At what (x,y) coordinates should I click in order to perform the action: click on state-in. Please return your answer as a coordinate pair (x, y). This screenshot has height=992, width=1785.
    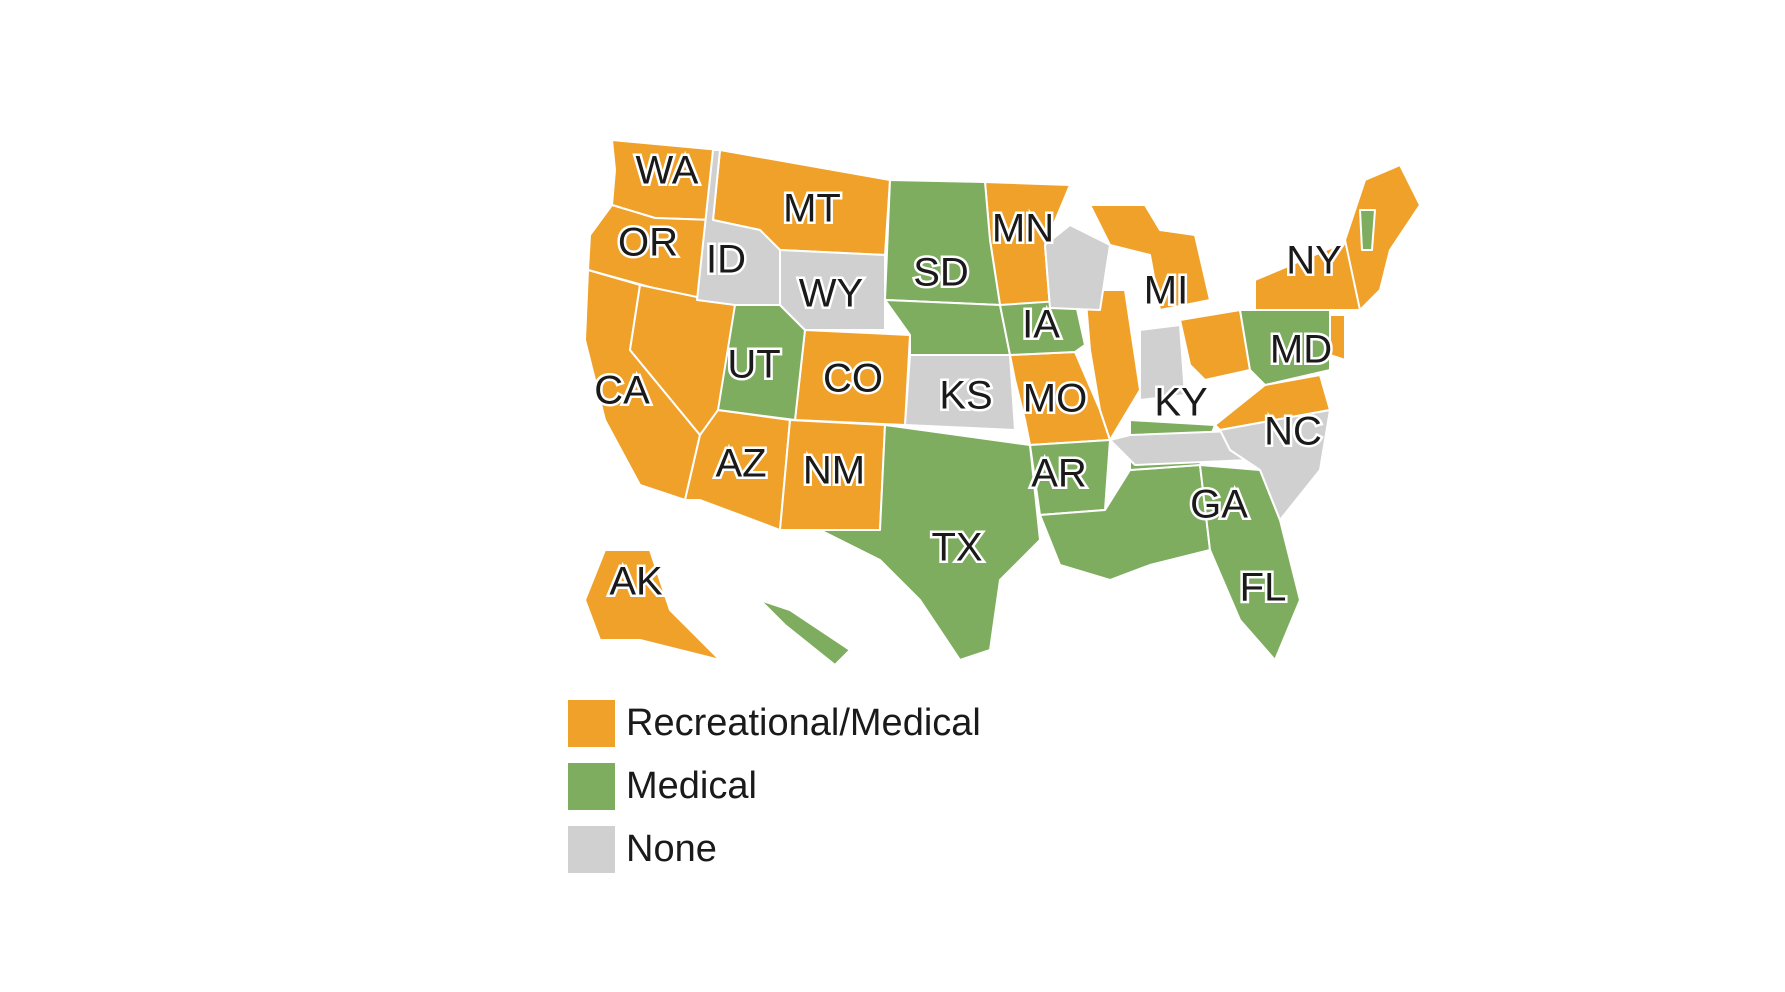
    Looking at the image, I should click on (1162, 362).